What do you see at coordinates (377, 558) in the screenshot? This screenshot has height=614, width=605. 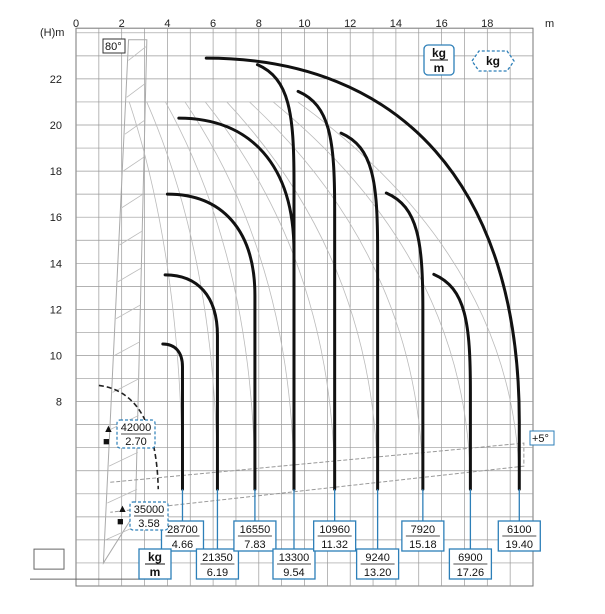 I see `load-value: 9240` at bounding box center [377, 558].